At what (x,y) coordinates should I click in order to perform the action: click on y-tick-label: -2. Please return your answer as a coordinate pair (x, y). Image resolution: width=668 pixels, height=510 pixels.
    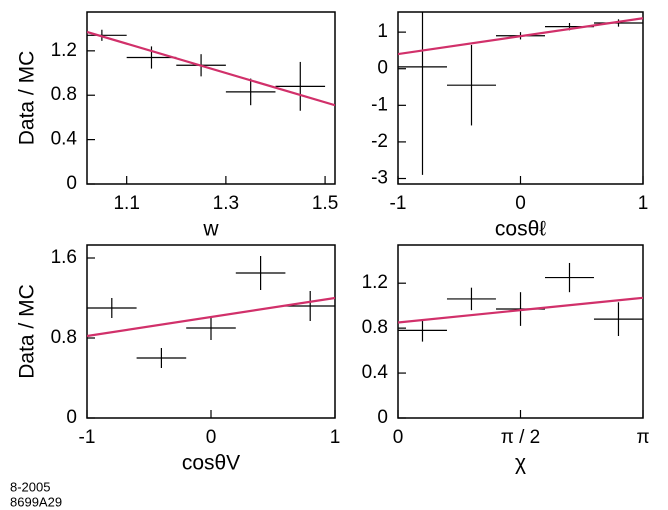
    Looking at the image, I should click on (379, 141).